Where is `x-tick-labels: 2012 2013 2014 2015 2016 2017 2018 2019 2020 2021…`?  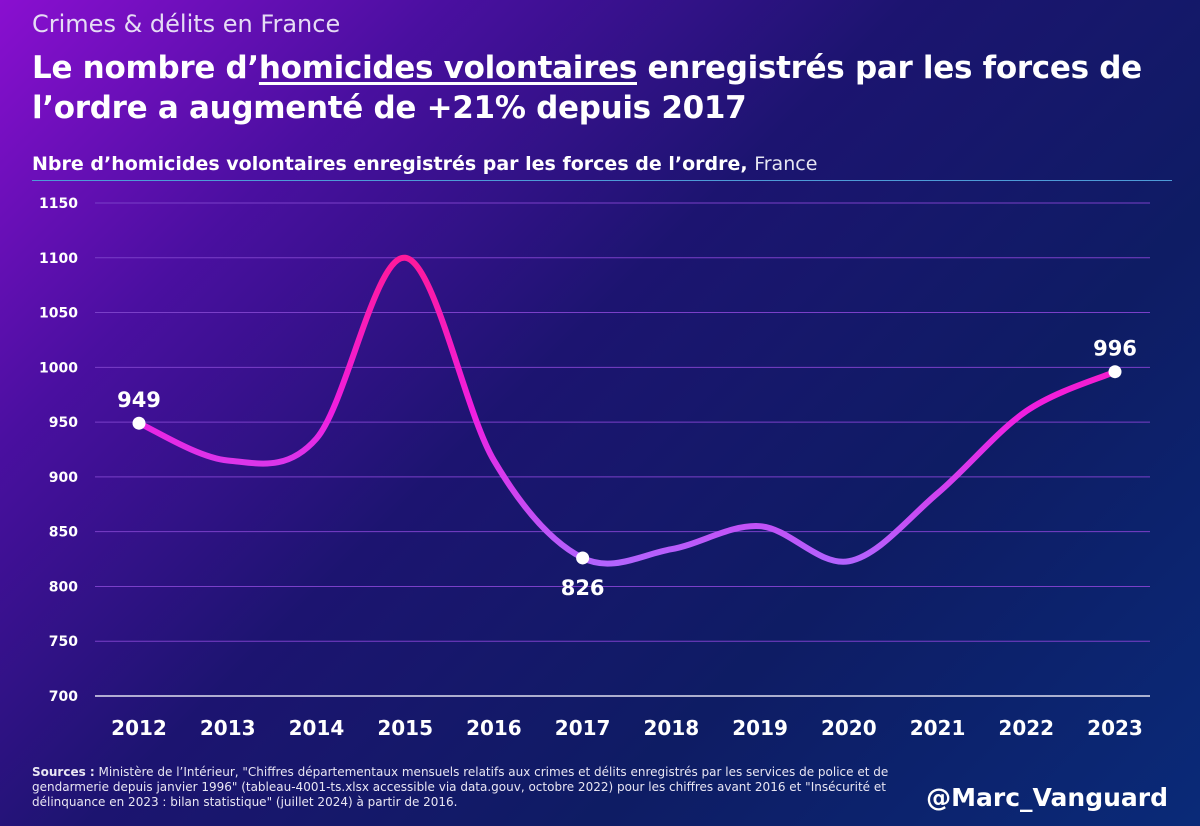 x-tick-labels: 2012 2013 2014 2015 2016 2017 2018 2019 2020 2021… is located at coordinates (627, 728).